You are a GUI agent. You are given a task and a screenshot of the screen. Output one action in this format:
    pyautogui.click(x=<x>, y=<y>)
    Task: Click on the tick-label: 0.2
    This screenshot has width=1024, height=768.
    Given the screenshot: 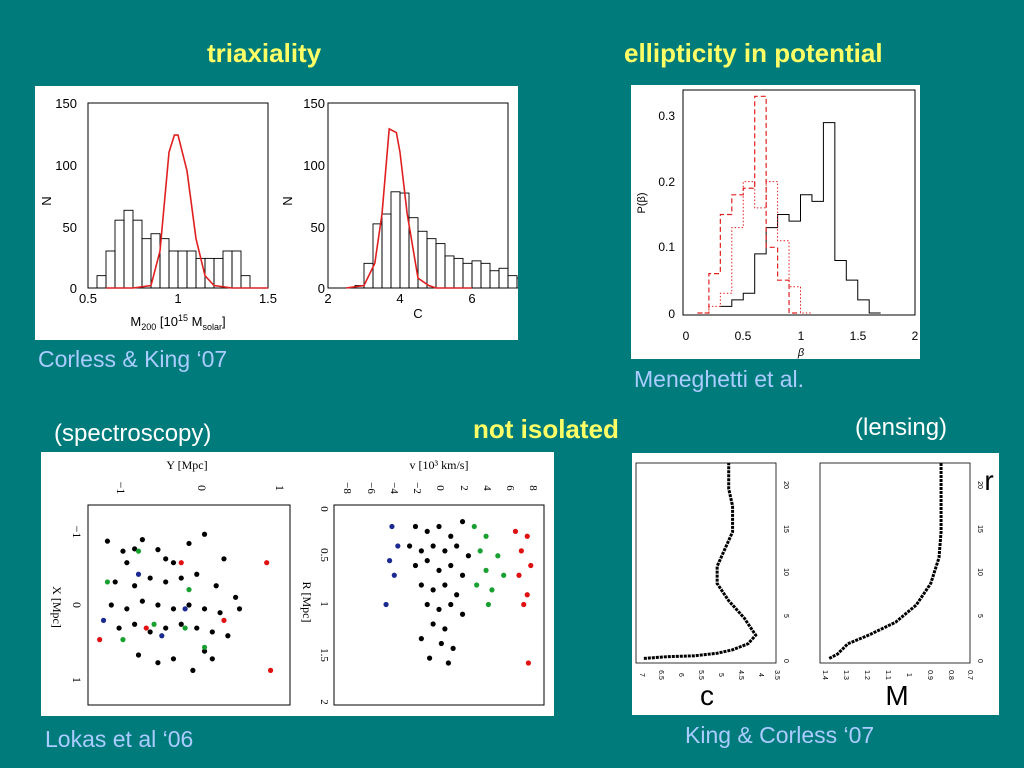 What is the action you would take?
    pyautogui.click(x=666, y=182)
    